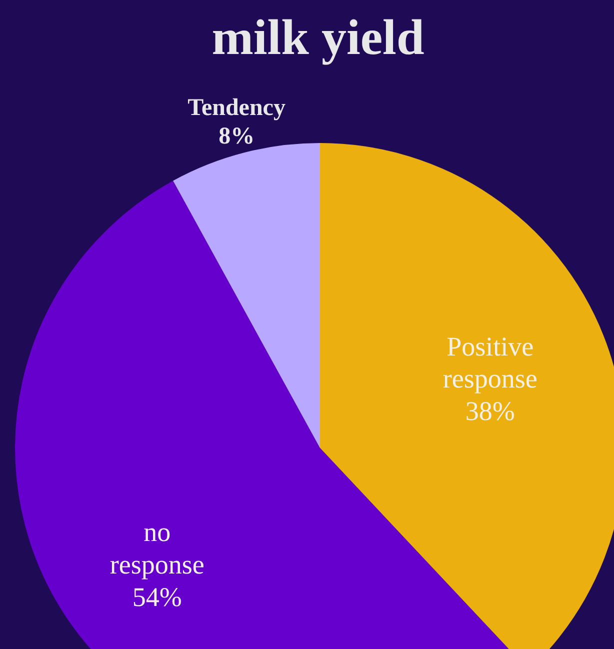 The width and height of the screenshot is (614, 649). I want to click on chart-title: milk yield, so click(318, 37).